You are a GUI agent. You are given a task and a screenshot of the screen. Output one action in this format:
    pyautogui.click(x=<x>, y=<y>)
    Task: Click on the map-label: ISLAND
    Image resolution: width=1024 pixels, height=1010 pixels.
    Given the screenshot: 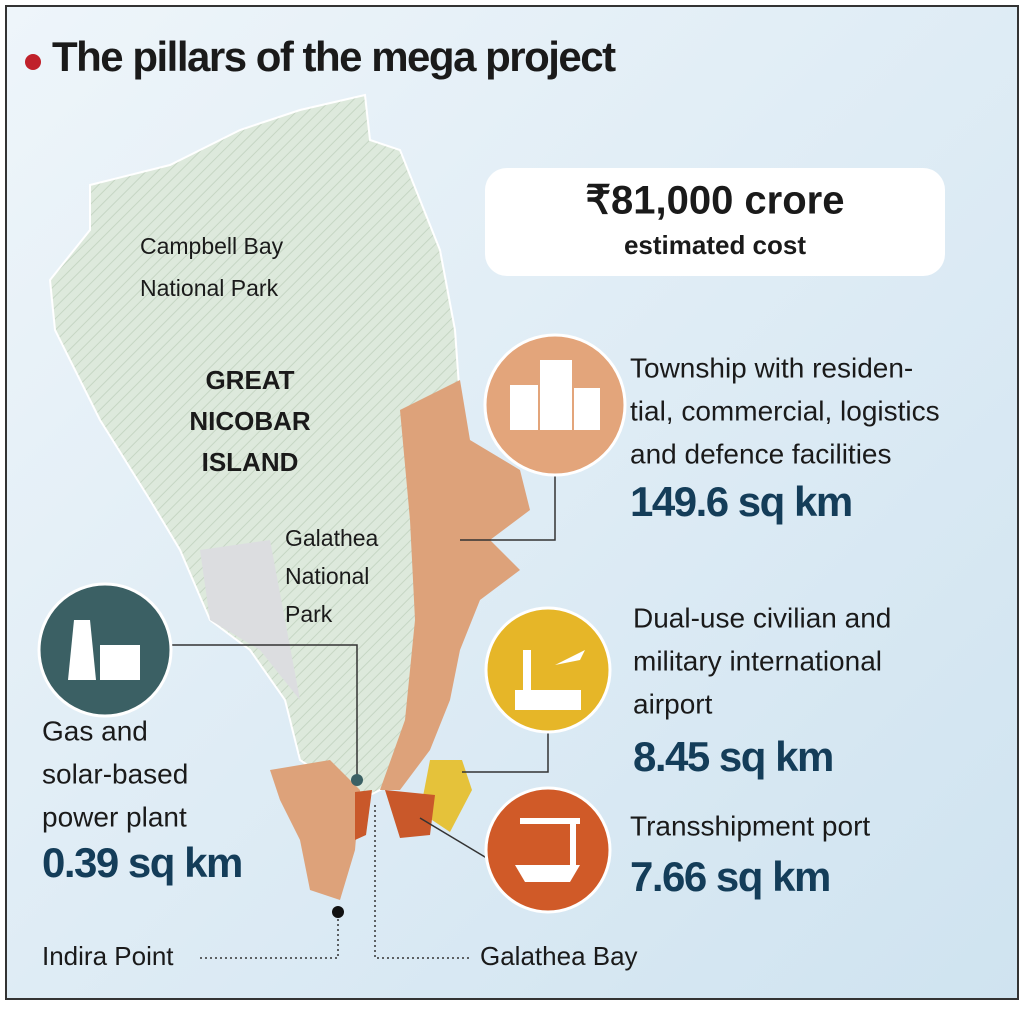 What is the action you would take?
    pyautogui.click(x=250, y=462)
    